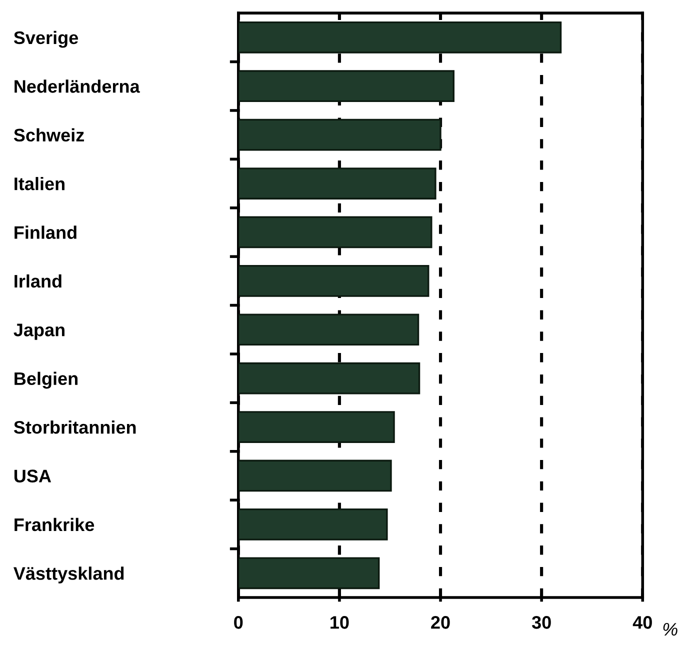 This screenshot has height=653, width=691. What do you see at coordinates (670, 629) in the screenshot?
I see `x-axis-title: %` at bounding box center [670, 629].